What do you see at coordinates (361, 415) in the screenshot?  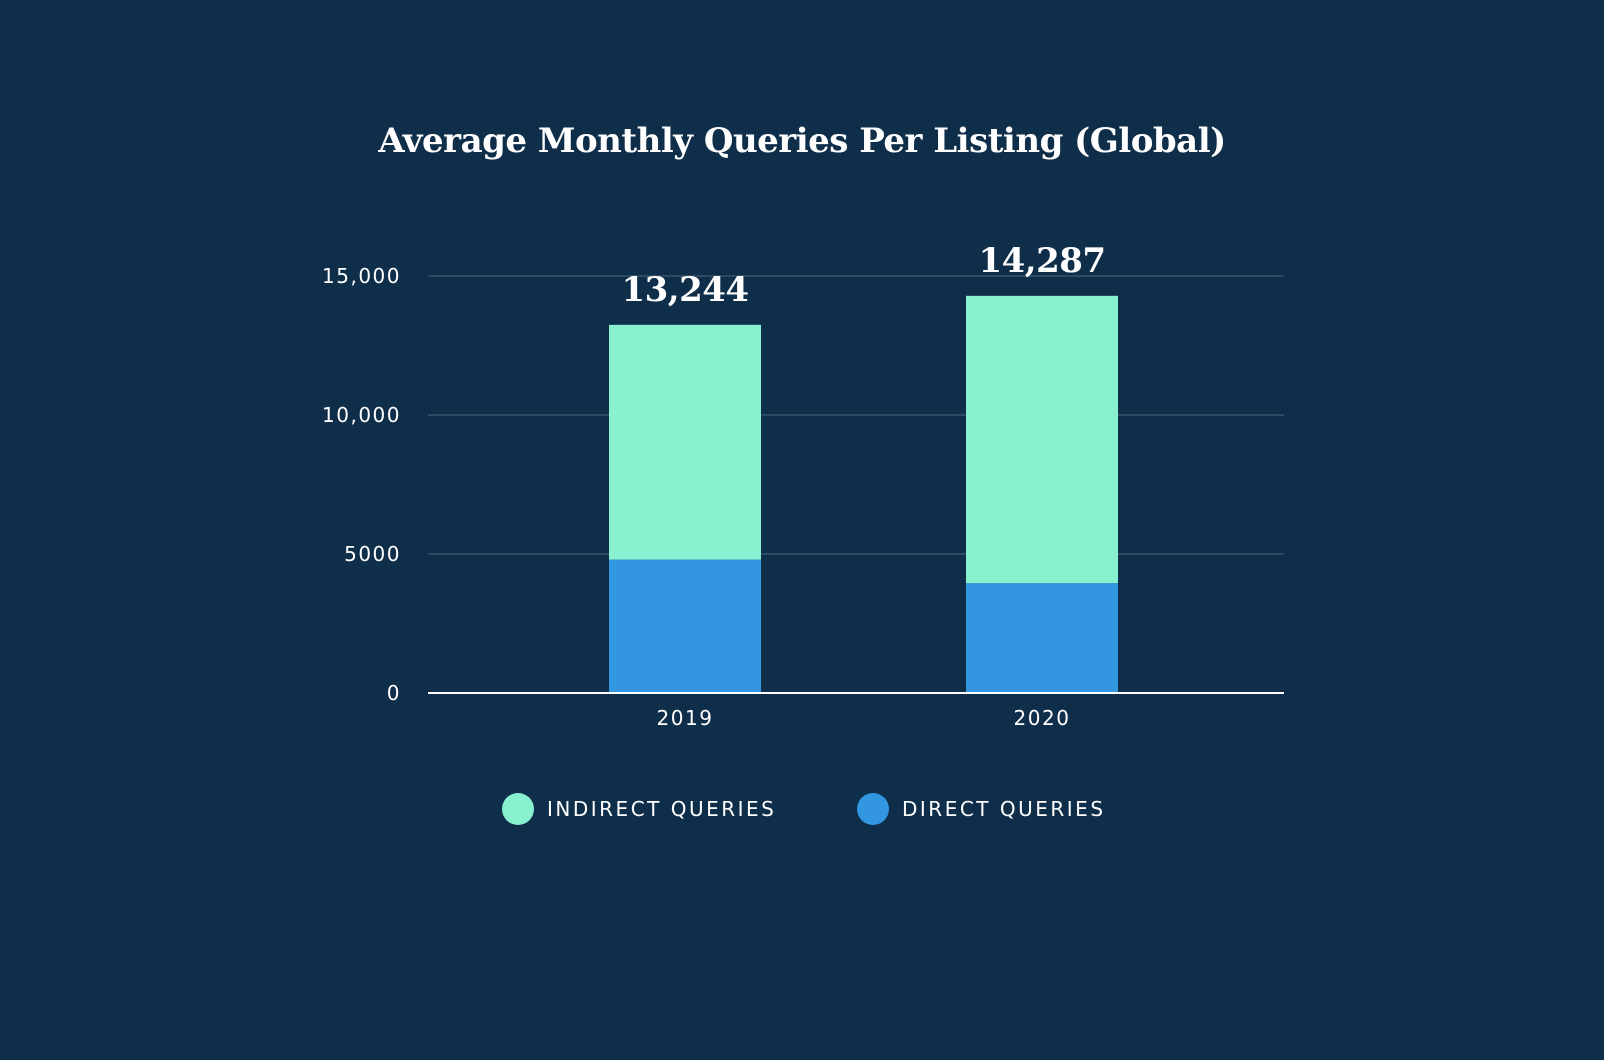 I see `y-tick-label: 10,000` at bounding box center [361, 415].